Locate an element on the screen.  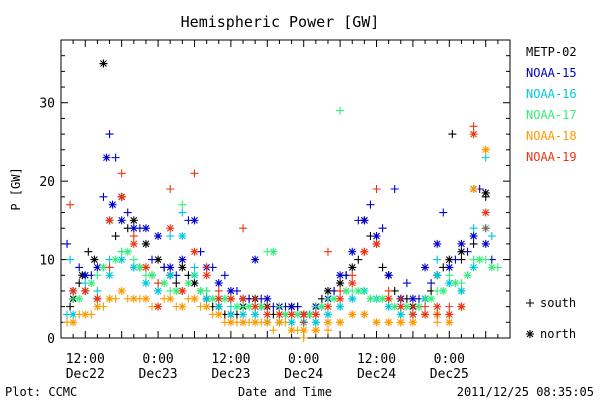
legend-entry-noaa-16: NOAA-16 is located at coordinates (551, 94).